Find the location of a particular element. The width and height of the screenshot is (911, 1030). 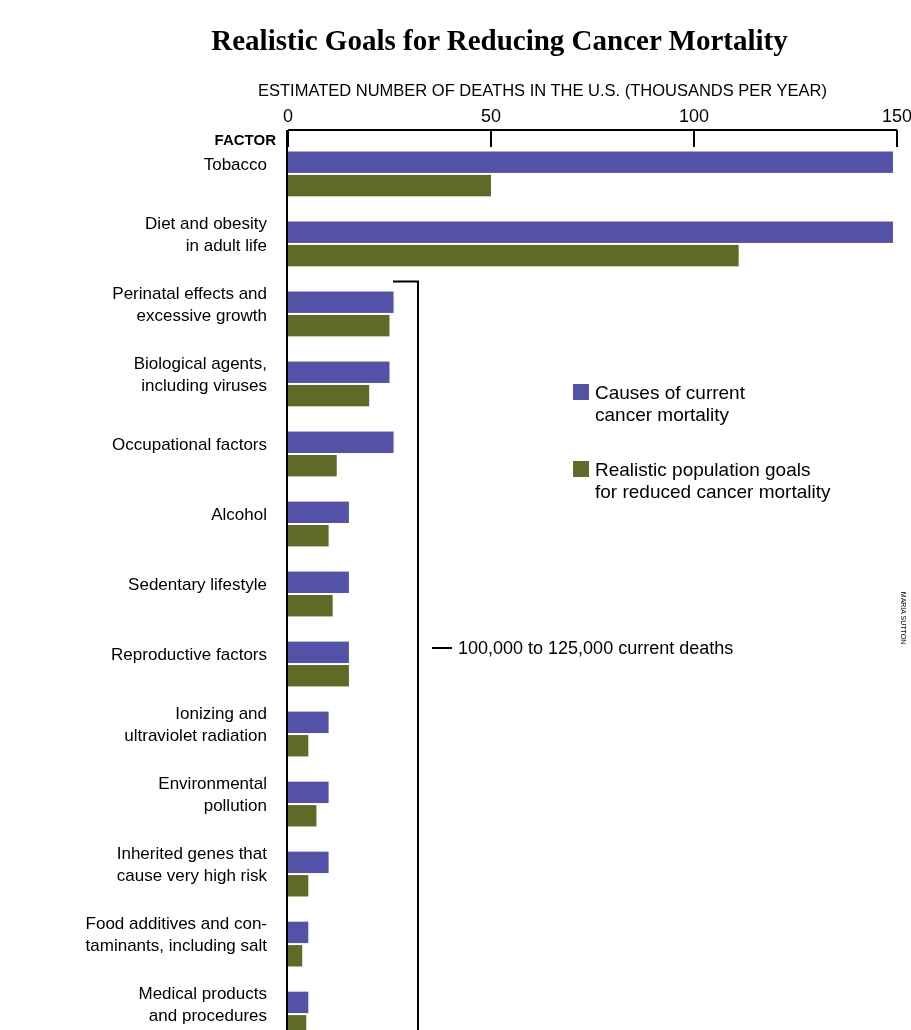

legend-label: Causes of current cancer mortality is located at coordinates (670, 403).